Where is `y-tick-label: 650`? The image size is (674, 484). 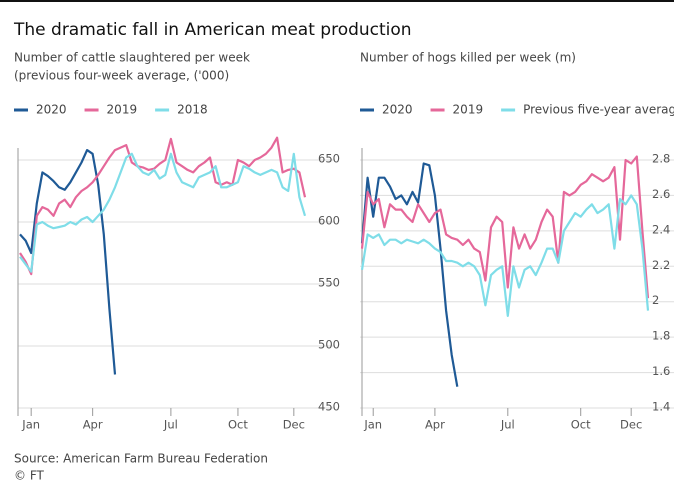 y-tick-label: 650 is located at coordinates (329, 159).